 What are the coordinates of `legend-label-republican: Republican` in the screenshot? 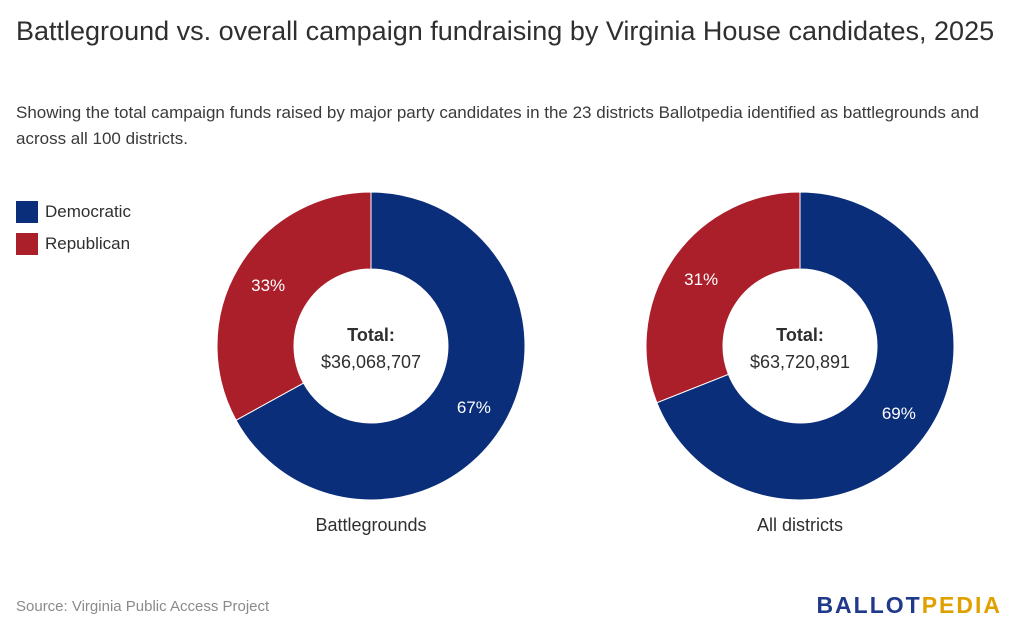 It's located at (88, 243).